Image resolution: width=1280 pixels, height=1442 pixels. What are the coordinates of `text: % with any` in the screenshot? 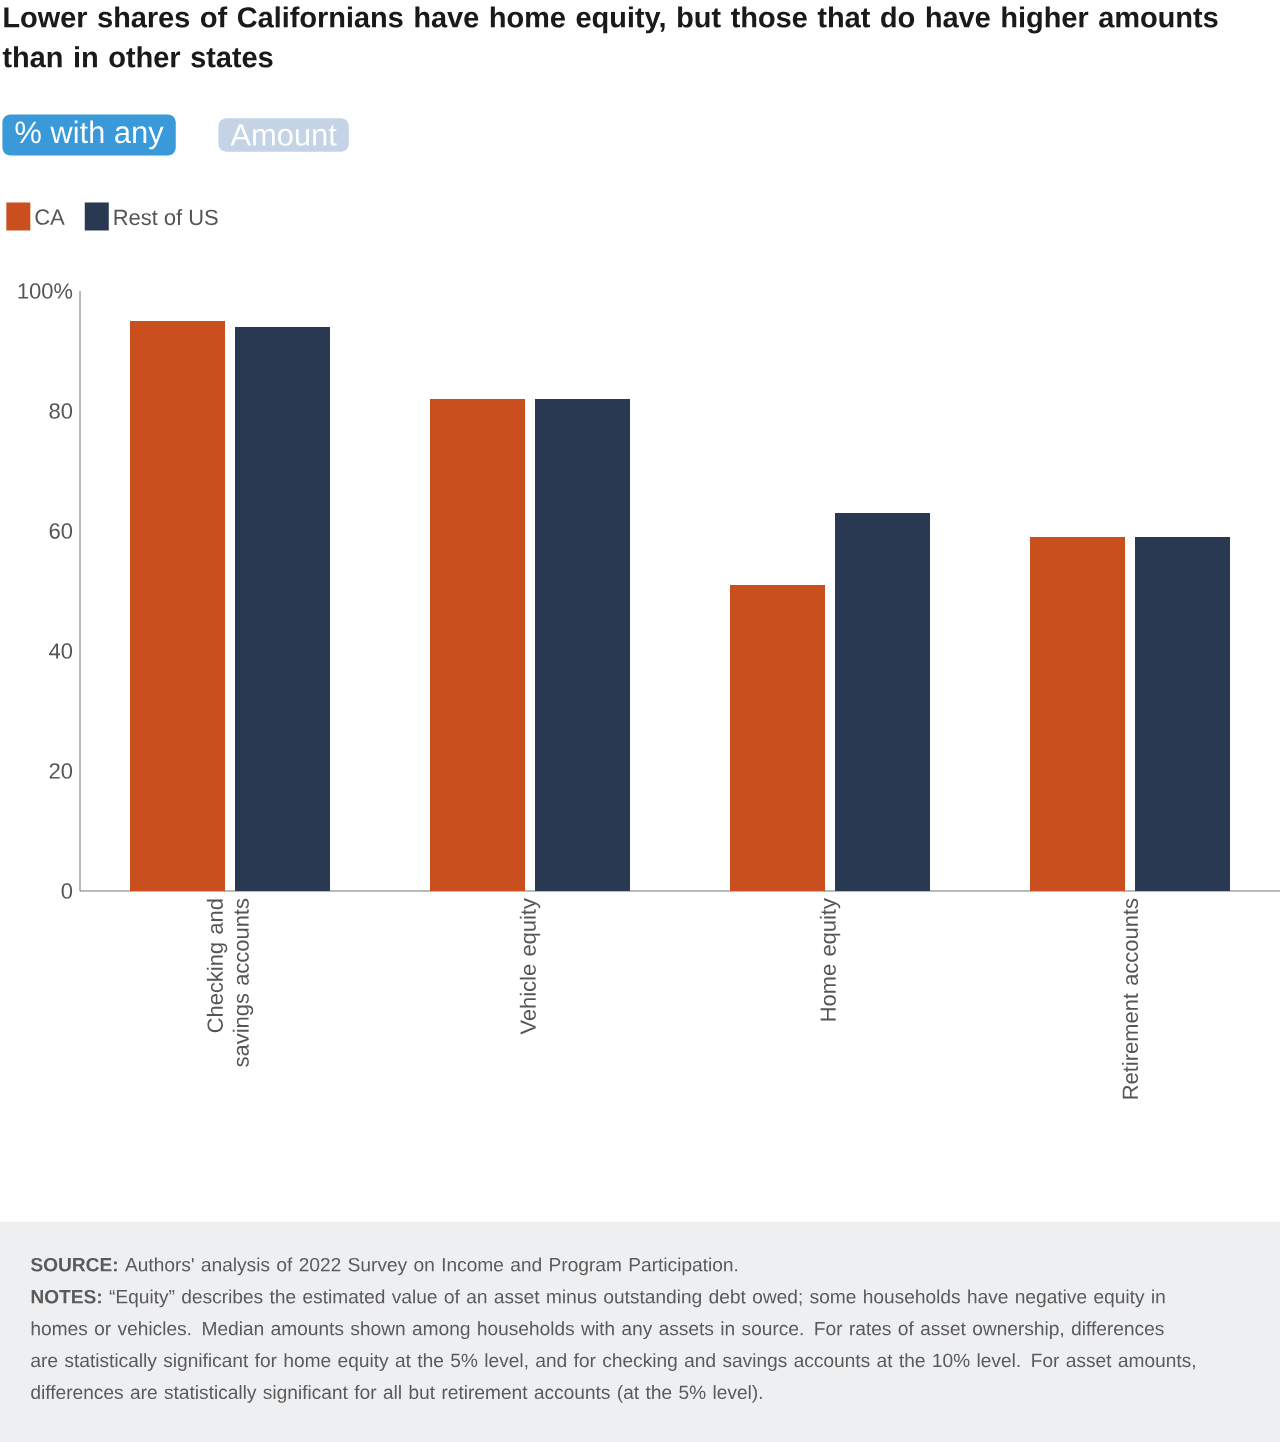 It's located at (89, 135).